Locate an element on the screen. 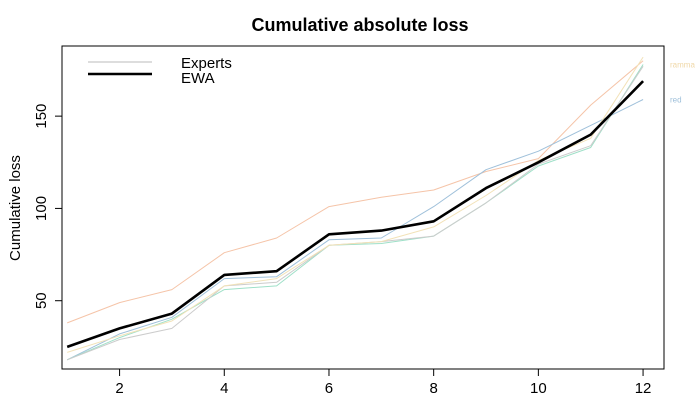 The image size is (700, 400). x-tick-label: 6 is located at coordinates (329, 388).